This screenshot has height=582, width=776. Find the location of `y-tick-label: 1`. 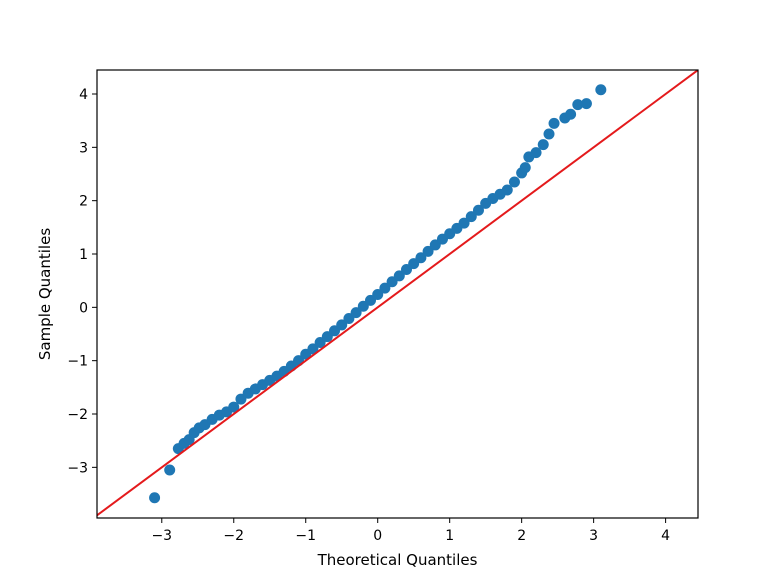

y-tick-label: 1 is located at coordinates (83, 255).